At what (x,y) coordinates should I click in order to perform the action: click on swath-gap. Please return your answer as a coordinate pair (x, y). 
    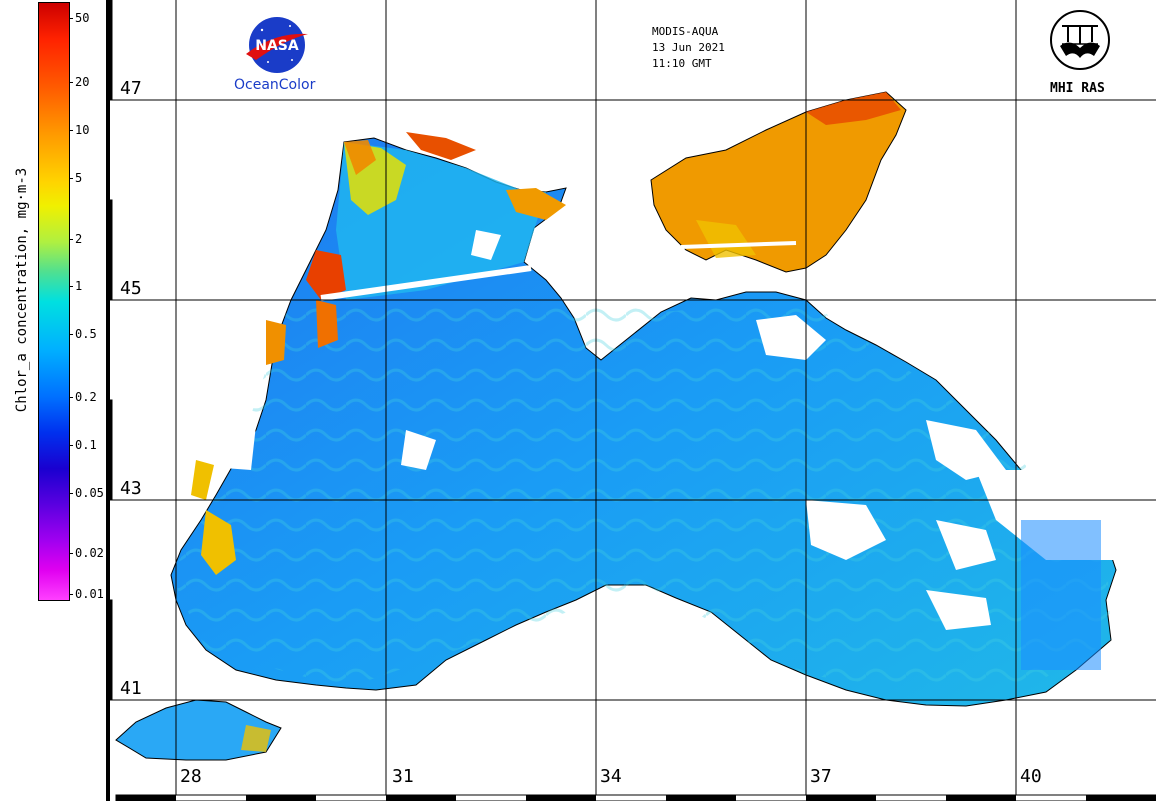
    Looking at the image, I should click on (426, 283).